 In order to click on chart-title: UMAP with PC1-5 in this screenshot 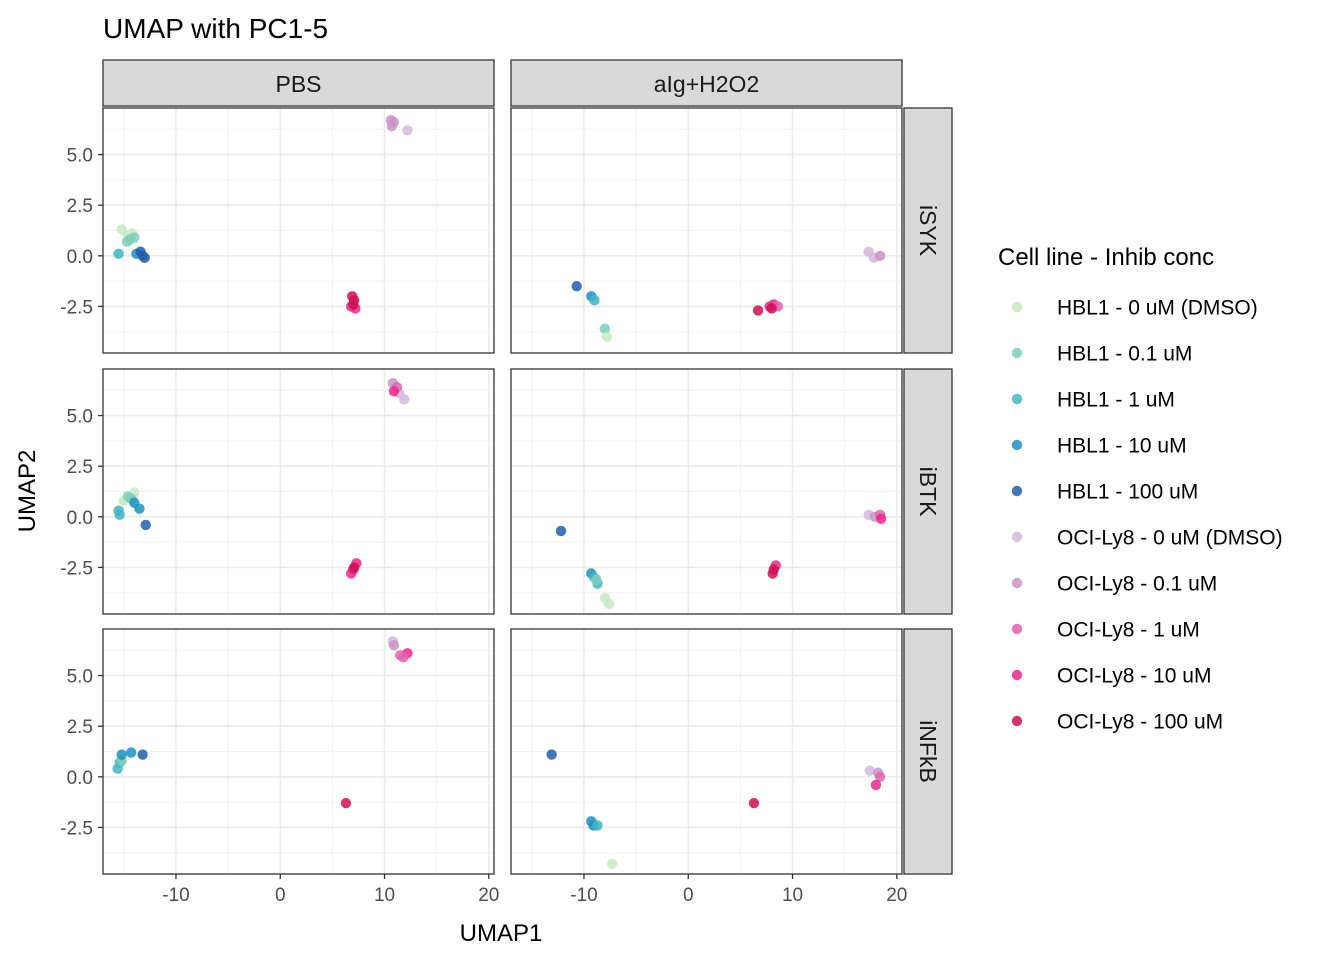, I will do `click(215, 28)`.